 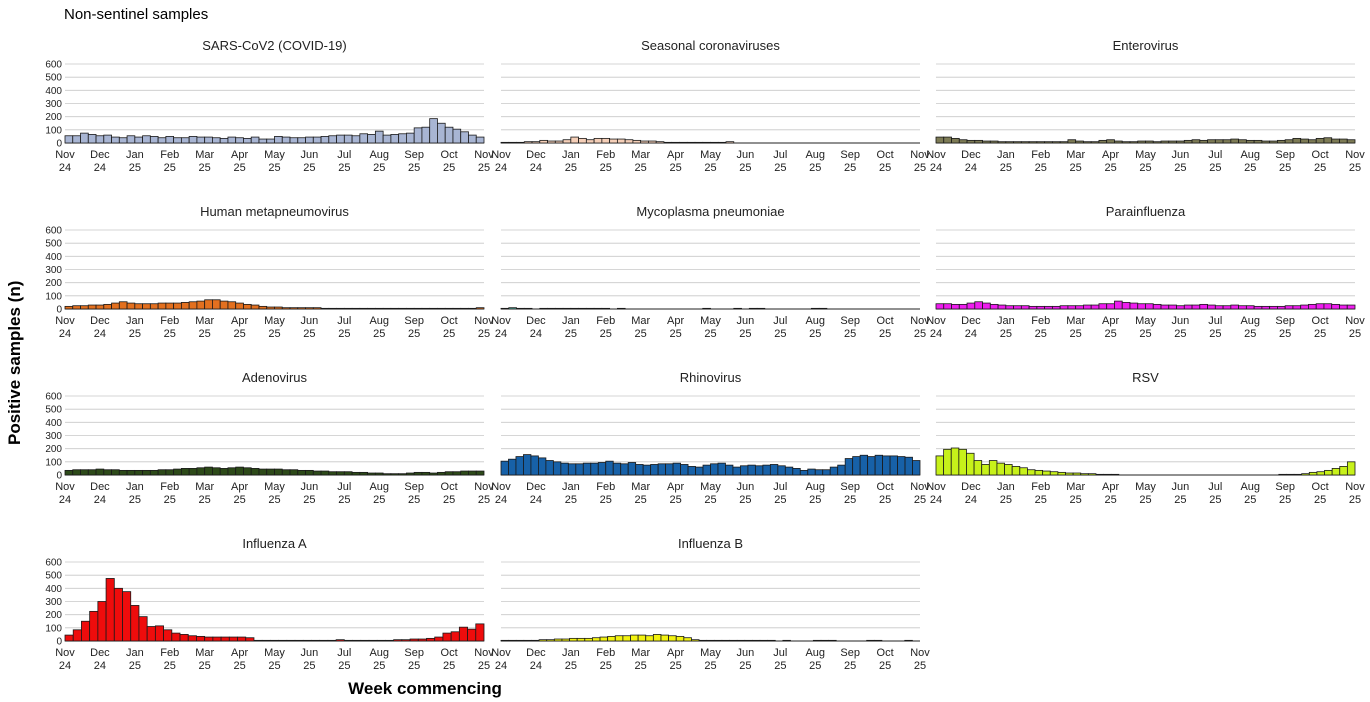 I want to click on x-tick-label: Dec, so click(x=100, y=155).